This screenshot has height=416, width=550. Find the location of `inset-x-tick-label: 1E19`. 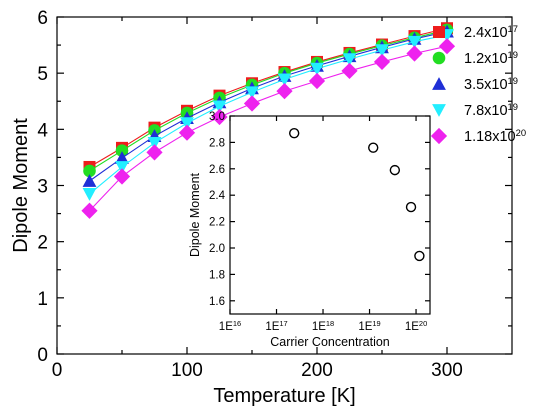

inset-x-tick-label: 1E19 is located at coordinates (369, 326).